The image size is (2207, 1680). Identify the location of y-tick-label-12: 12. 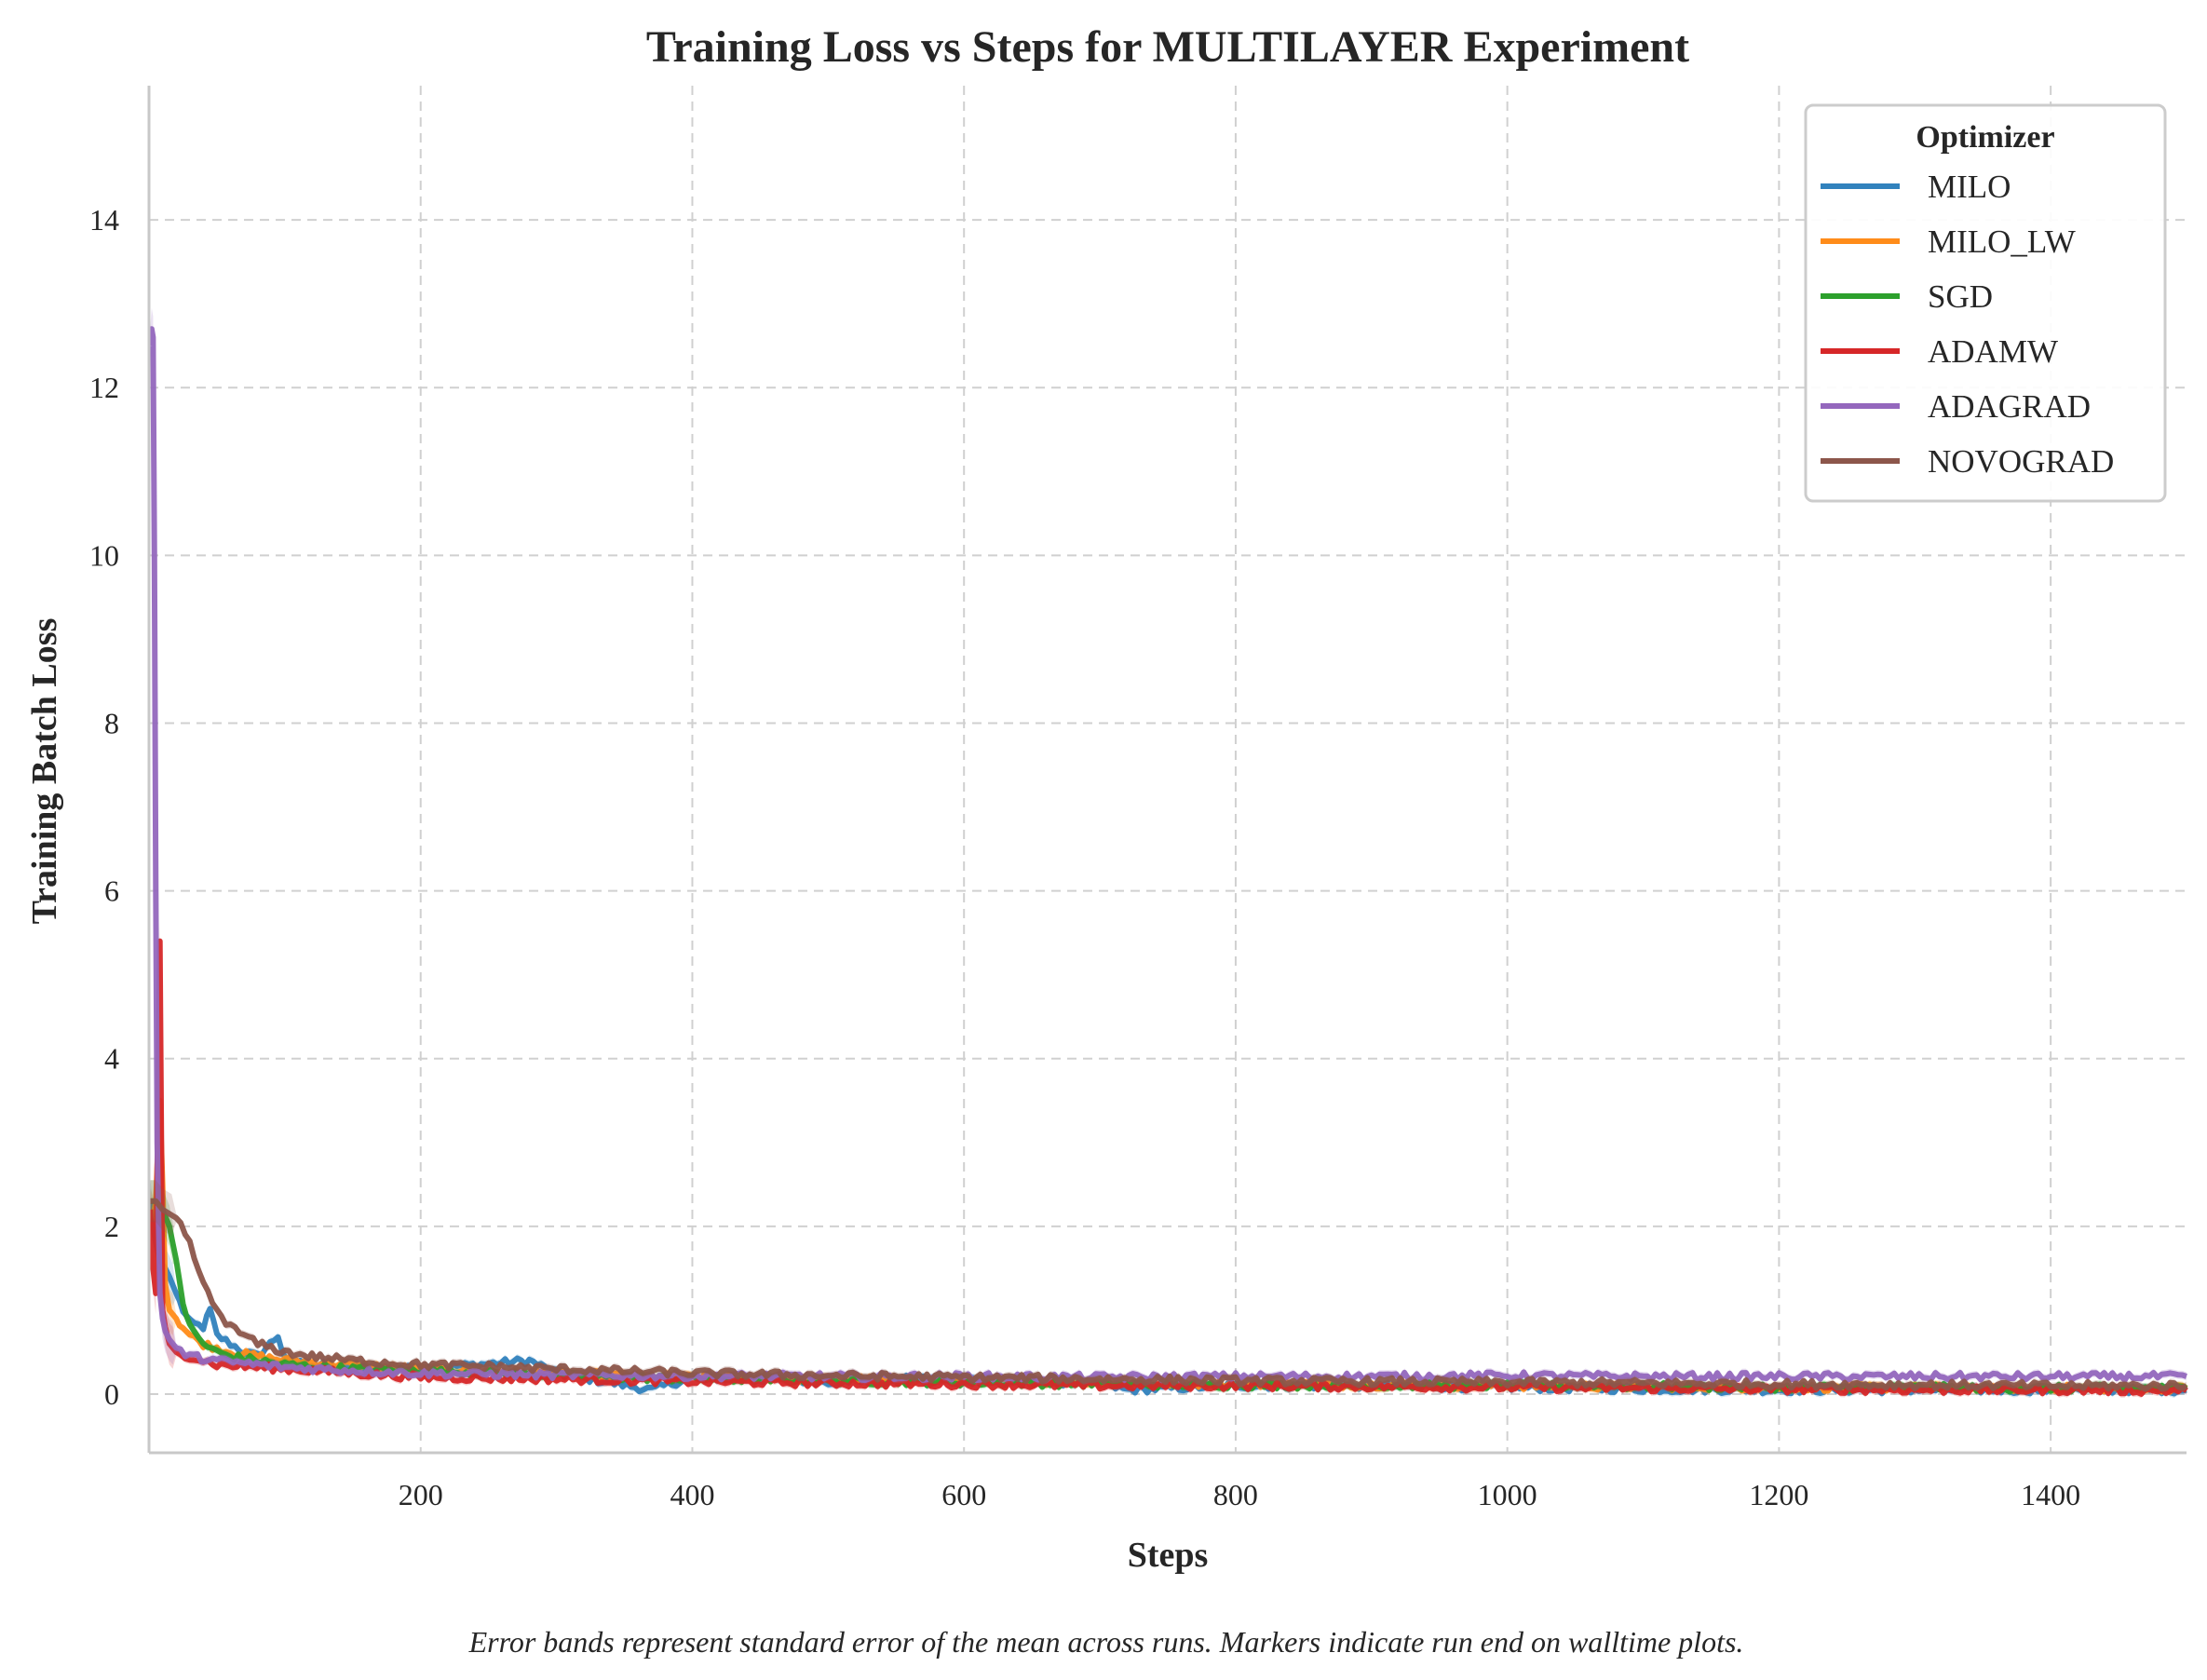
(104, 387).